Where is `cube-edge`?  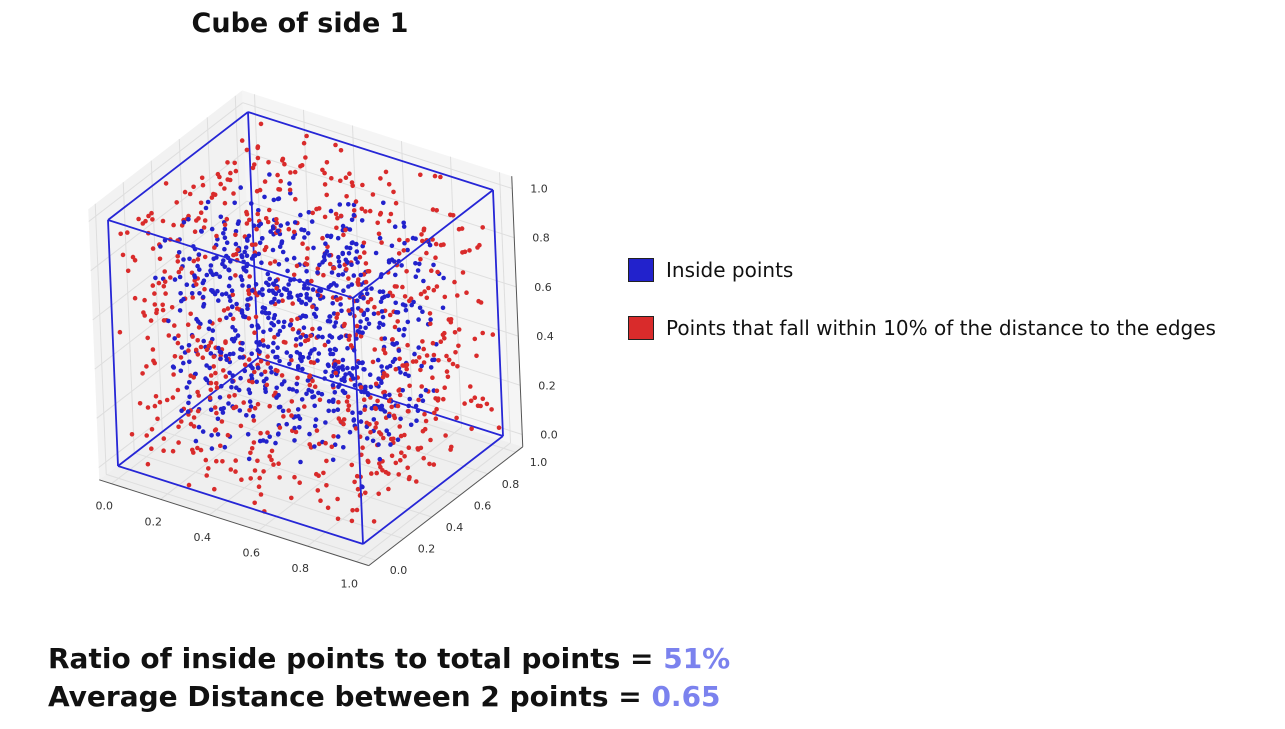 cube-edge is located at coordinates (370, 151).